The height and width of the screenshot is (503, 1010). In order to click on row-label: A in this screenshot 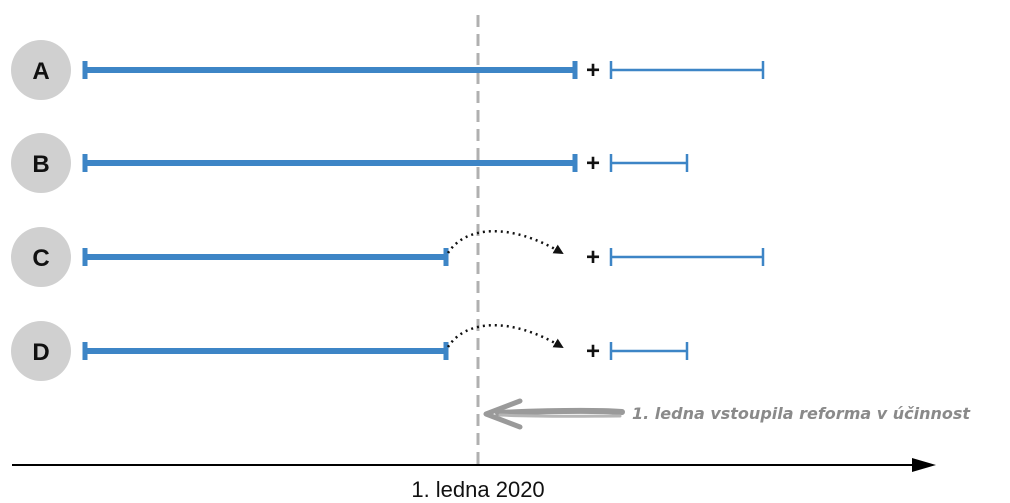, I will do `click(40, 71)`.